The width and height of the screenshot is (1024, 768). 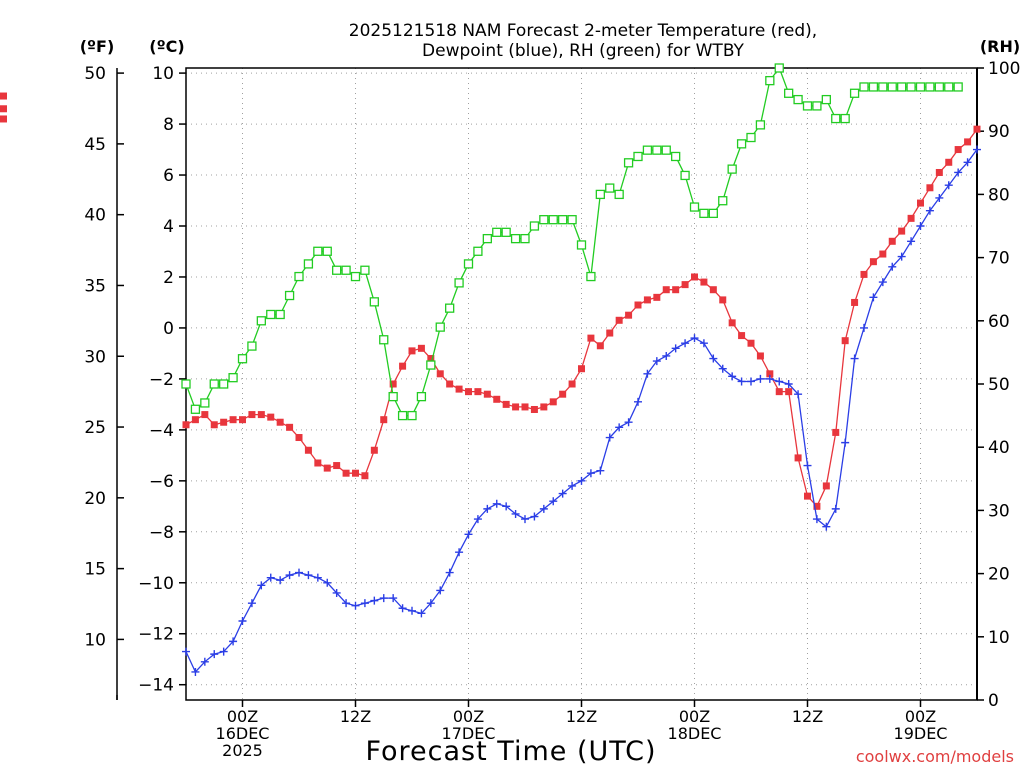 I want to click on fahrenheit-tick-label: 50, so click(x=95, y=74).